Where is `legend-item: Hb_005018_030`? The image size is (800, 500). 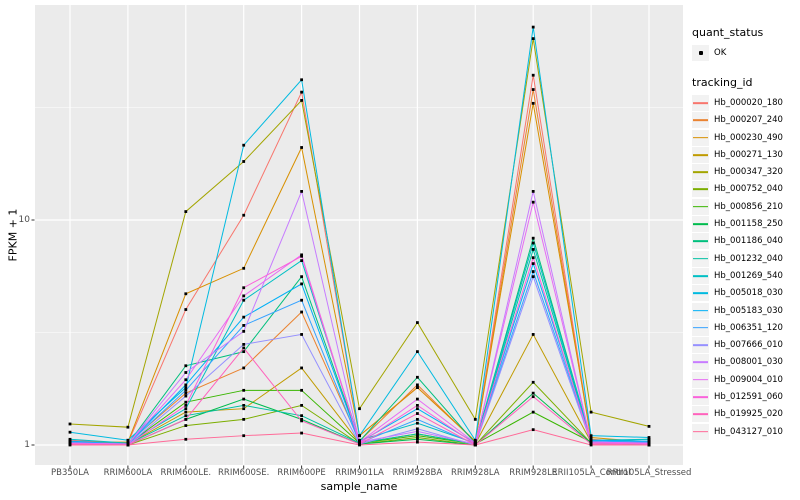 legend-item: Hb_005018_030 is located at coordinates (745, 293).